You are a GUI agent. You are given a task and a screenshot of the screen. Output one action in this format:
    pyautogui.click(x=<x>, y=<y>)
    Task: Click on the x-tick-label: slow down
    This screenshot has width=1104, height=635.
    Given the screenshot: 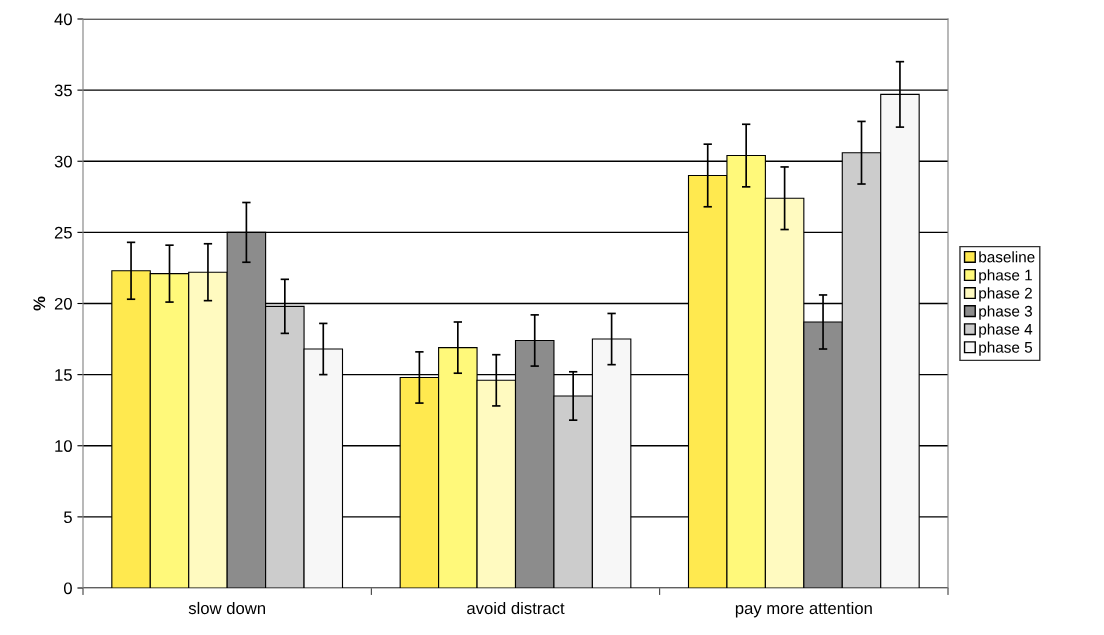 What is the action you would take?
    pyautogui.click(x=226, y=608)
    